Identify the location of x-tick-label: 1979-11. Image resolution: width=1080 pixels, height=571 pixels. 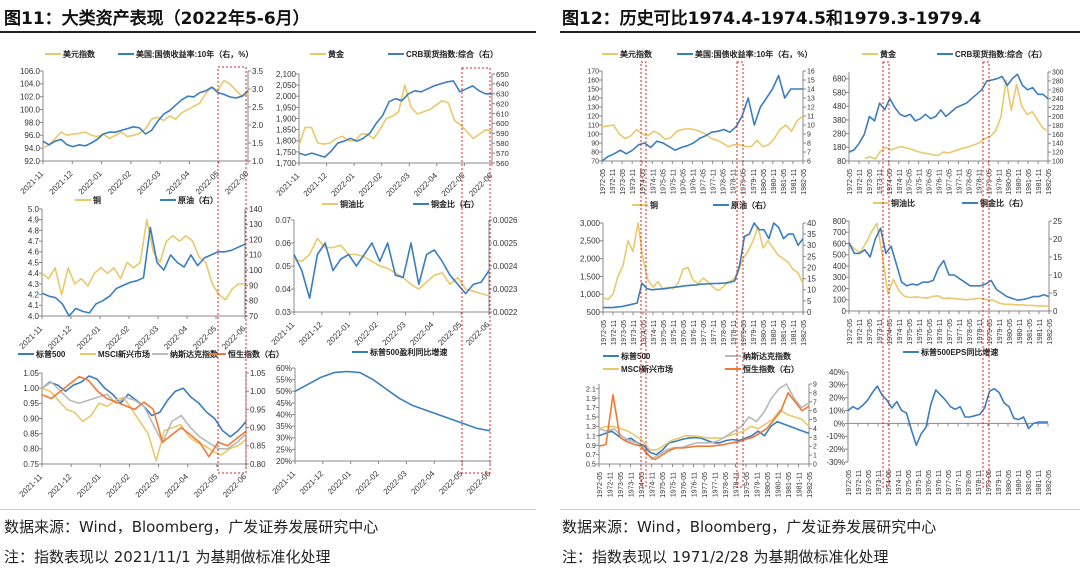
(754, 181).